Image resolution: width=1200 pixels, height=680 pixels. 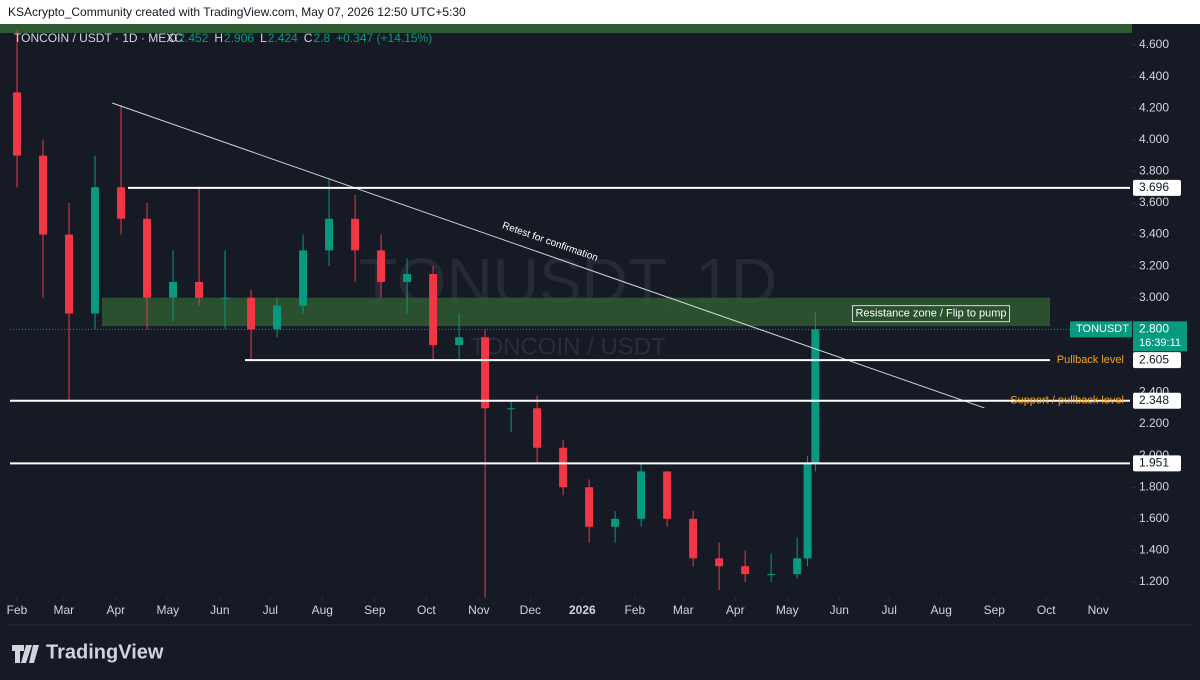 I want to click on x-tick-label: 2026, so click(x=582, y=610).